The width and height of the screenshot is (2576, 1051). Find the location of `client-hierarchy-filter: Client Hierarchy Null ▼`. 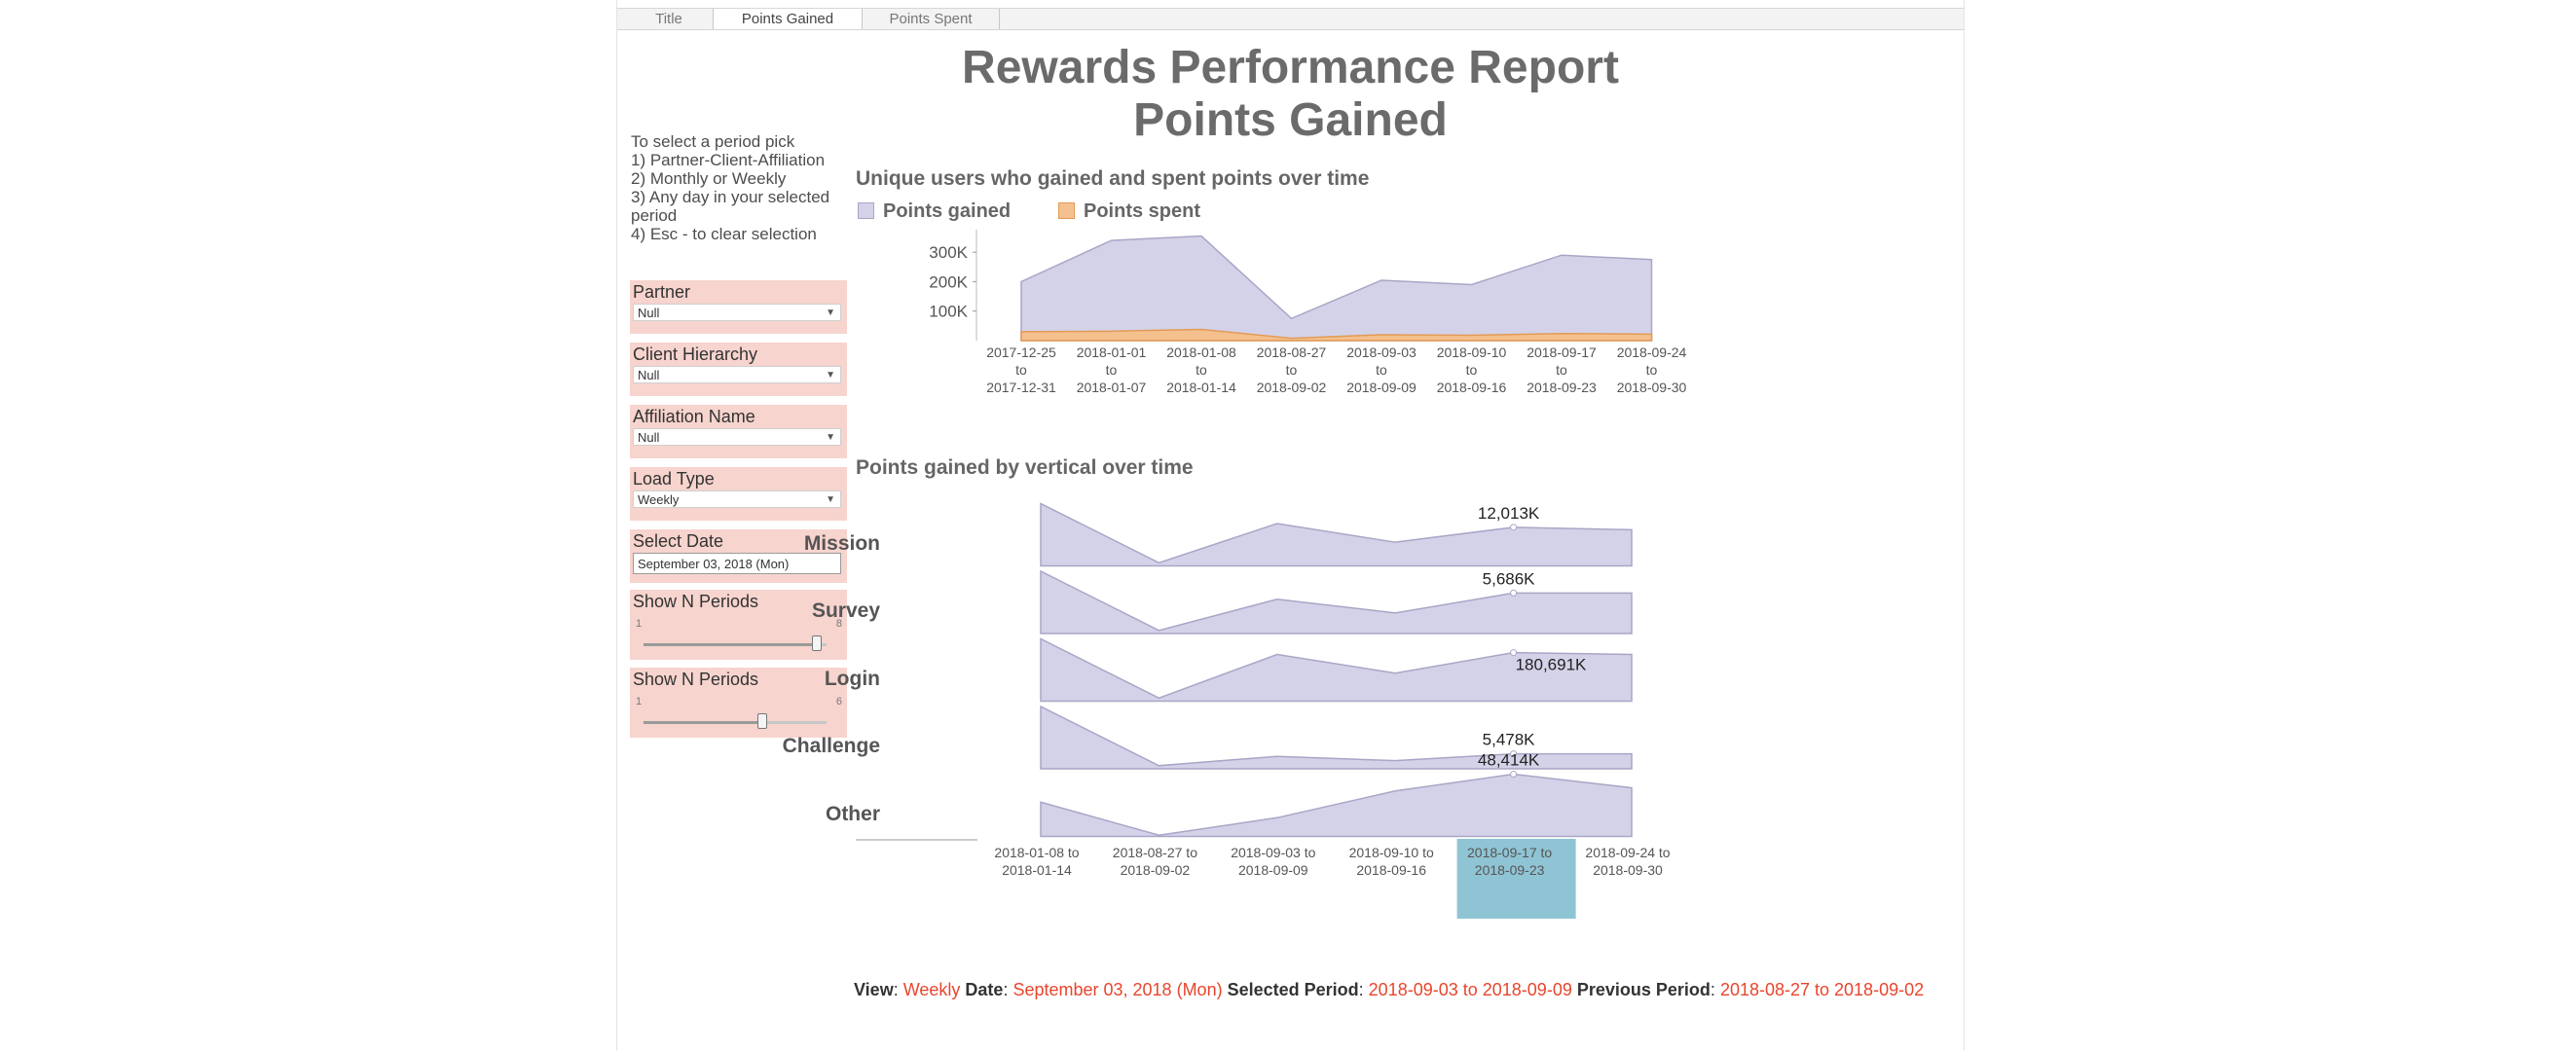

client-hierarchy-filter: Client Hierarchy Null ▼ is located at coordinates (738, 370).